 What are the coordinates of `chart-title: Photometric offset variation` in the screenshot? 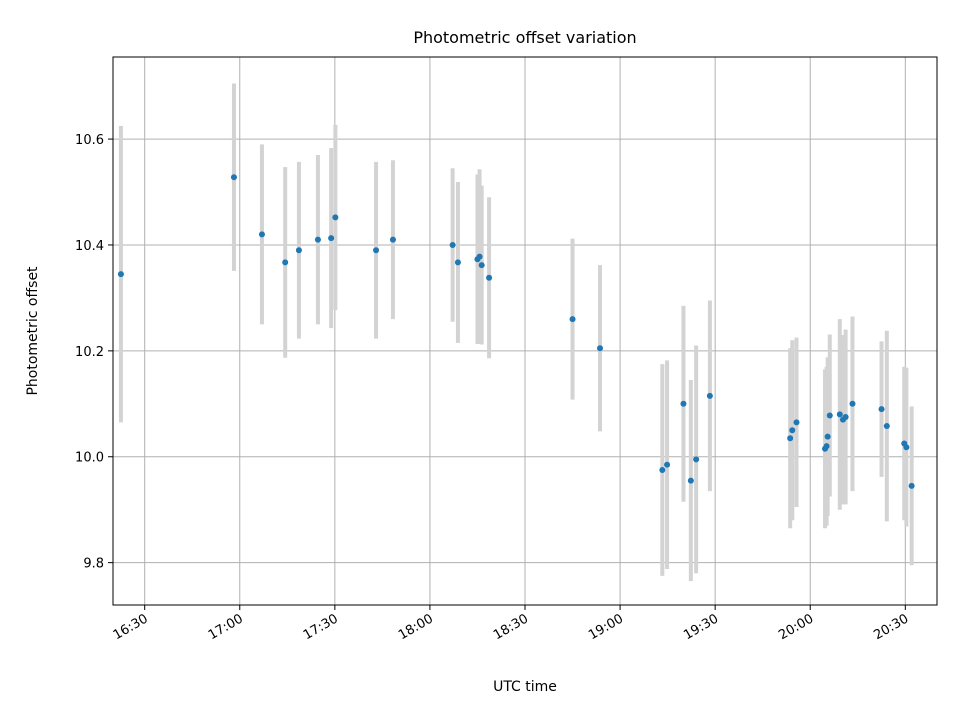 It's located at (524, 37).